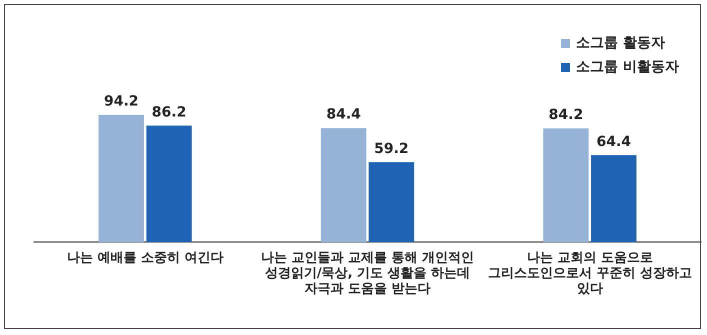 The image size is (707, 335). What do you see at coordinates (367, 273) in the screenshot?
I see `x-tick-label: 나는 교인들과 교제를 통해 개인적인 성경읽기/묵상, 기도 생활을 하는데 자극과 도움을 받는다` at bounding box center [367, 273].